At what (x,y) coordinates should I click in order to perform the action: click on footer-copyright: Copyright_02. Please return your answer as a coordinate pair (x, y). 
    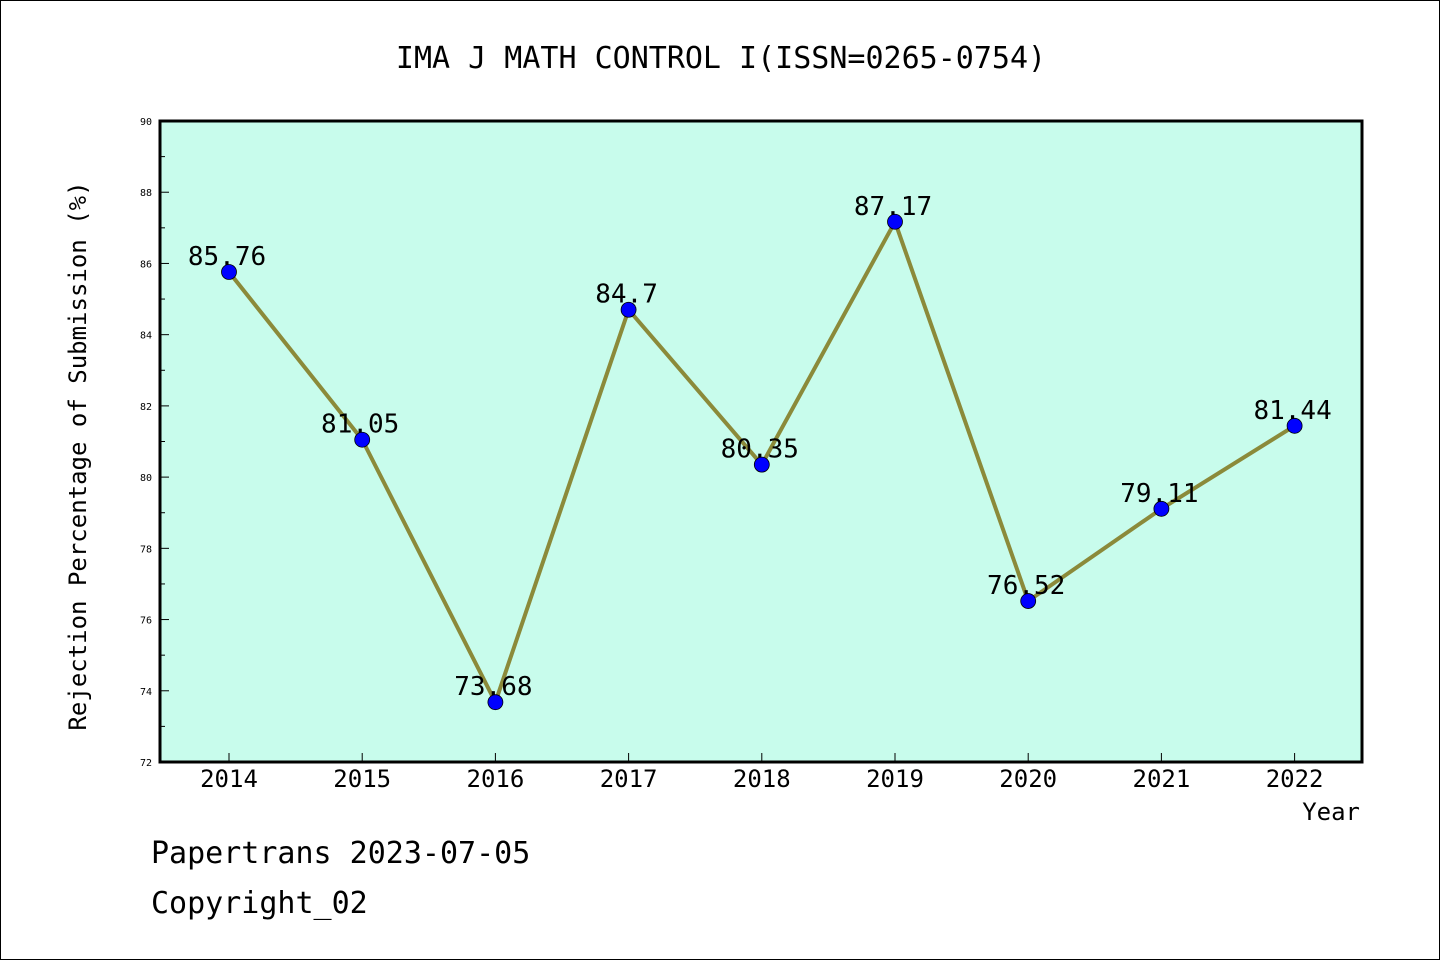
    Looking at the image, I should click on (259, 903).